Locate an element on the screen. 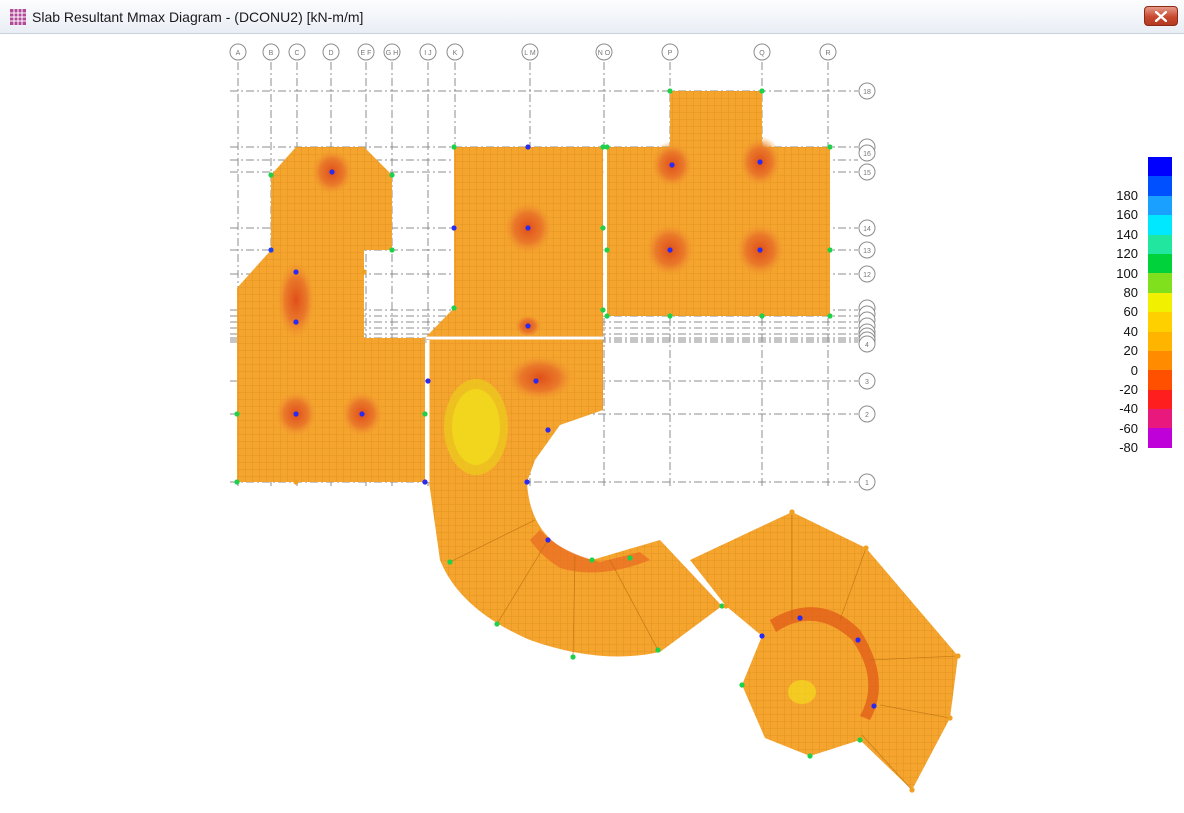 The height and width of the screenshot is (813, 1184). legend-label: 180 is located at coordinates (1127, 195).